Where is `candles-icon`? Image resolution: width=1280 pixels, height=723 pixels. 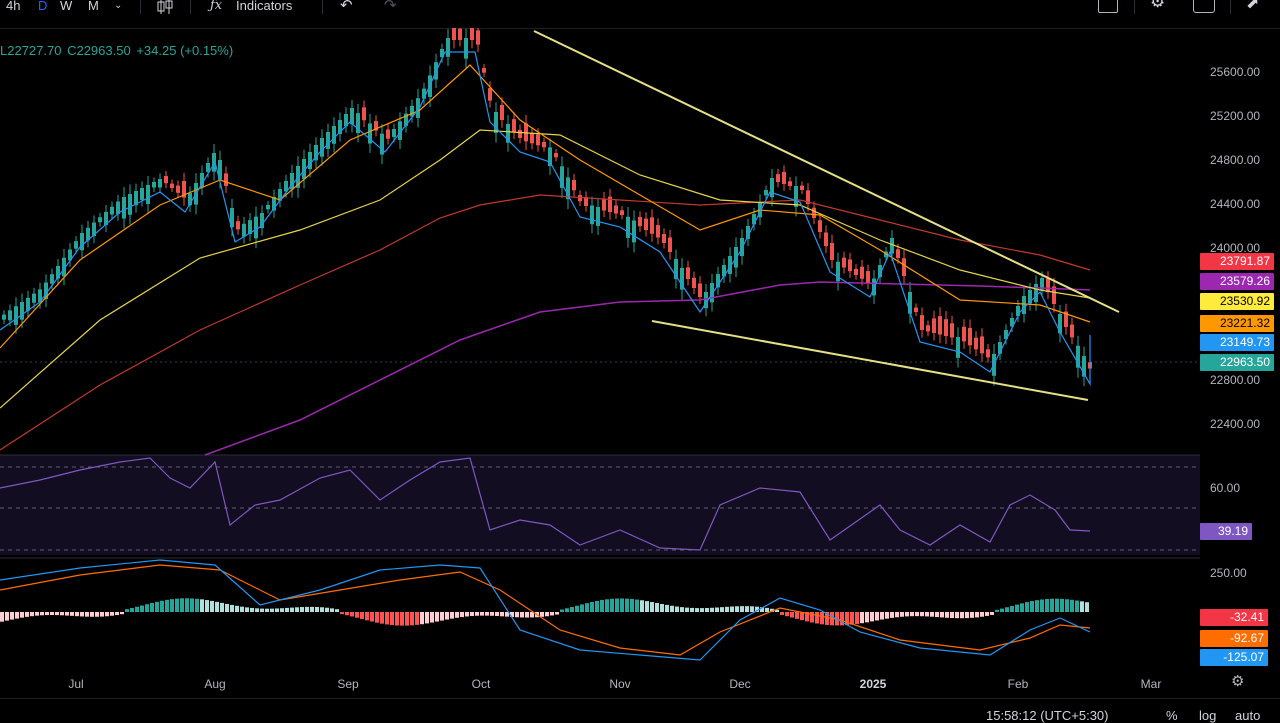 candles-icon is located at coordinates (165, 7).